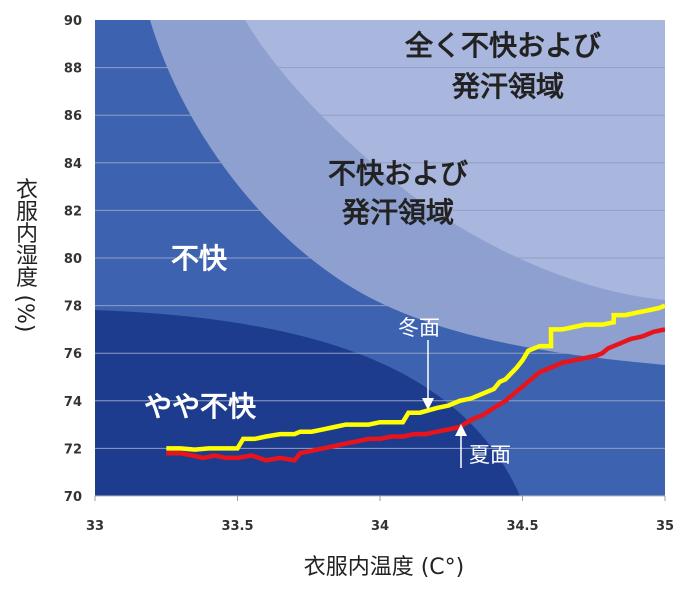 Image resolution: width=684 pixels, height=591 pixels. Describe the element at coordinates (384, 567) in the screenshot. I see `x-axis-title: 衣服内温度 (C°)` at that location.